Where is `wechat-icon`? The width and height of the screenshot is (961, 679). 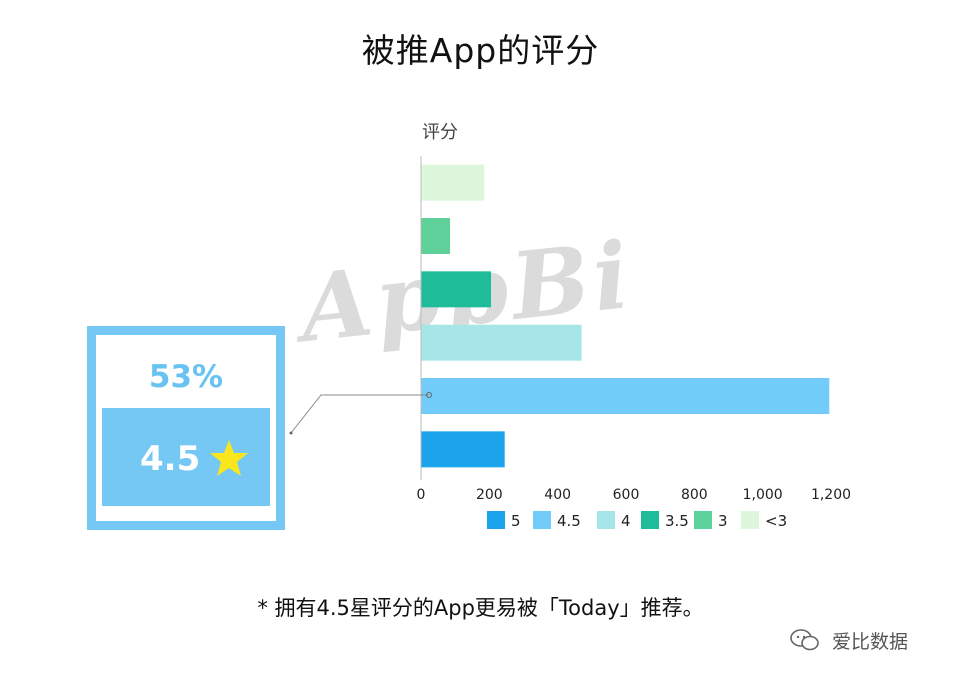 wechat-icon is located at coordinates (804, 640).